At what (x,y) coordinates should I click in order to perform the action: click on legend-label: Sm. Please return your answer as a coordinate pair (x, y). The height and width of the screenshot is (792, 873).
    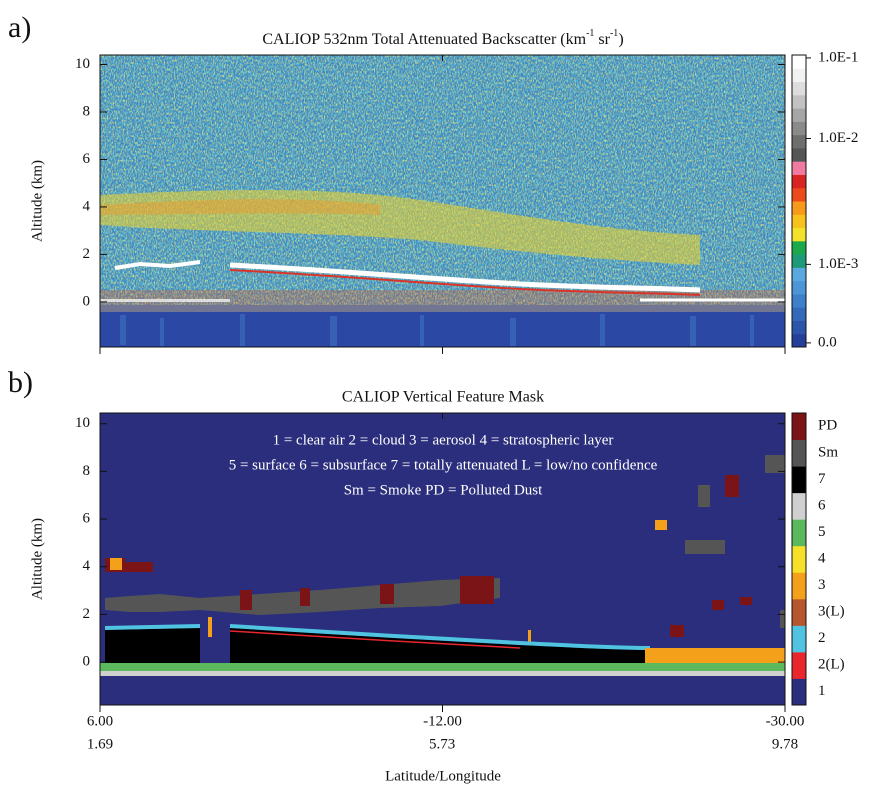
    Looking at the image, I should click on (828, 452).